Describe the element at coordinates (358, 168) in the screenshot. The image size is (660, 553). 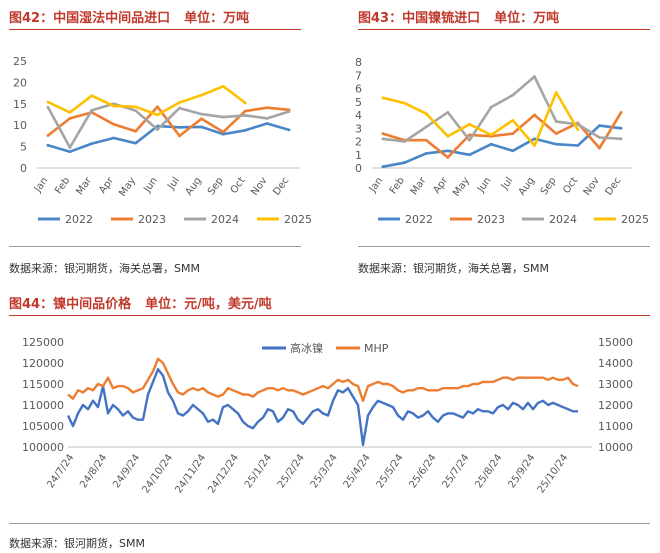
I see `chart-43-y-tick-label: 0` at that location.